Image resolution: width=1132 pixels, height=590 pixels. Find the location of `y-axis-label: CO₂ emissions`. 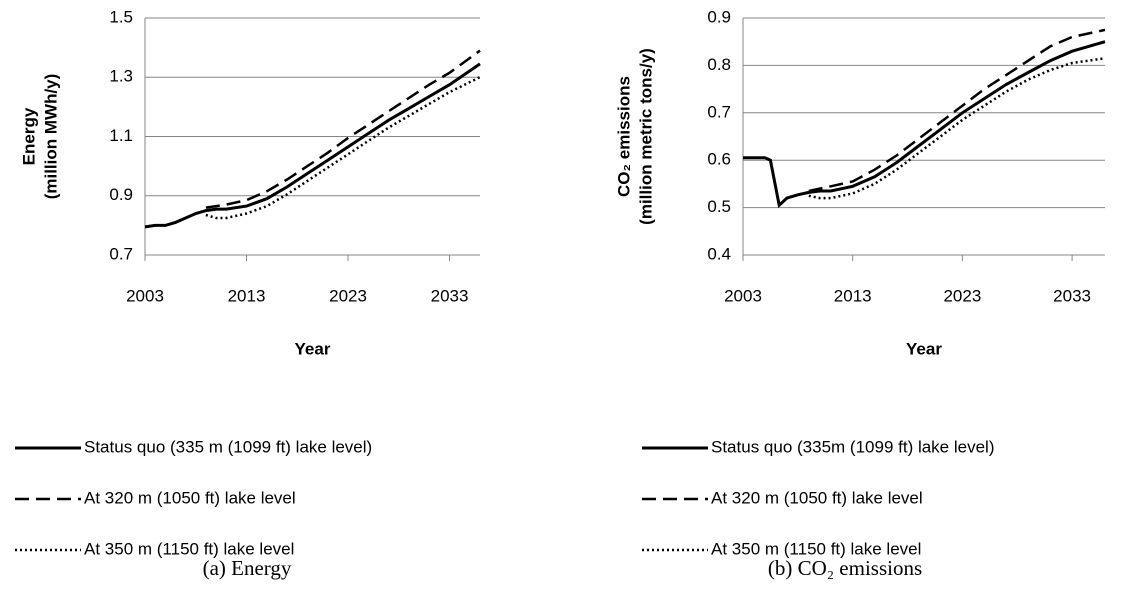

y-axis-label: CO₂ emissions is located at coordinates (623, 136).